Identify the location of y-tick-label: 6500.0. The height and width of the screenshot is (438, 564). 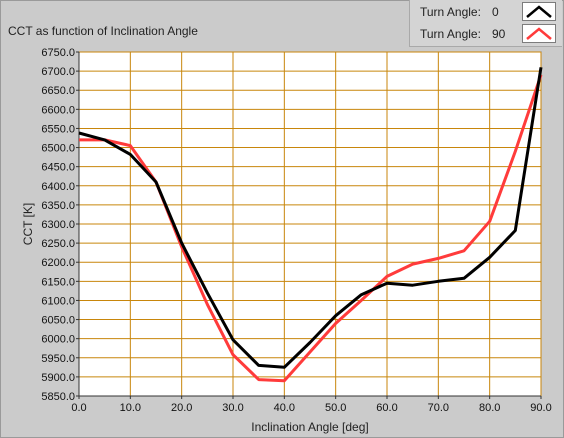
(58, 149).